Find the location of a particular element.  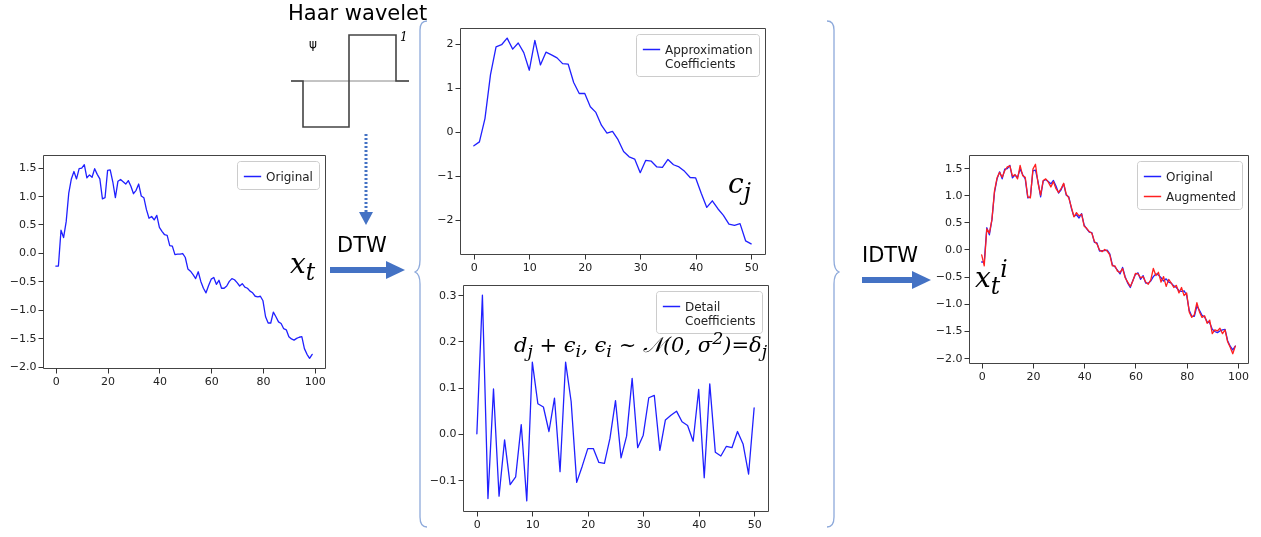

y-tick-label: −2 is located at coordinates (445, 220).